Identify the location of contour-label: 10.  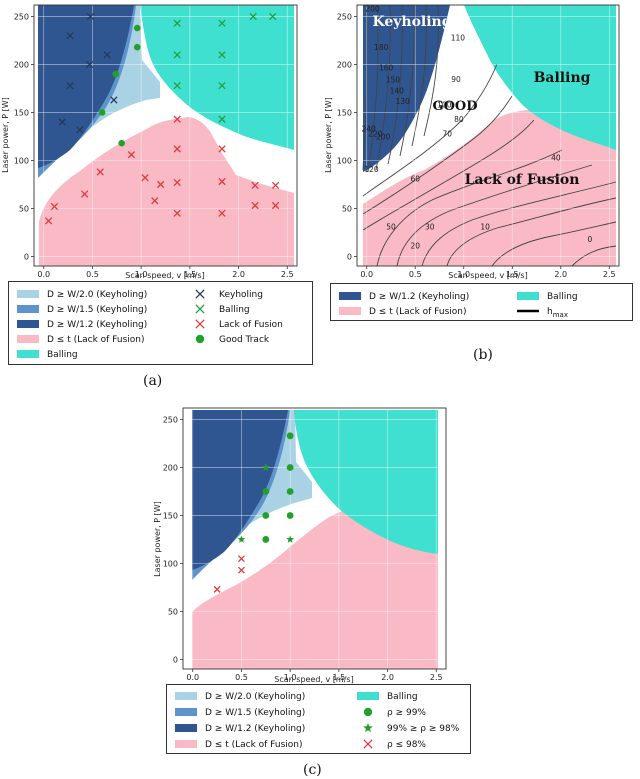
(485, 227).